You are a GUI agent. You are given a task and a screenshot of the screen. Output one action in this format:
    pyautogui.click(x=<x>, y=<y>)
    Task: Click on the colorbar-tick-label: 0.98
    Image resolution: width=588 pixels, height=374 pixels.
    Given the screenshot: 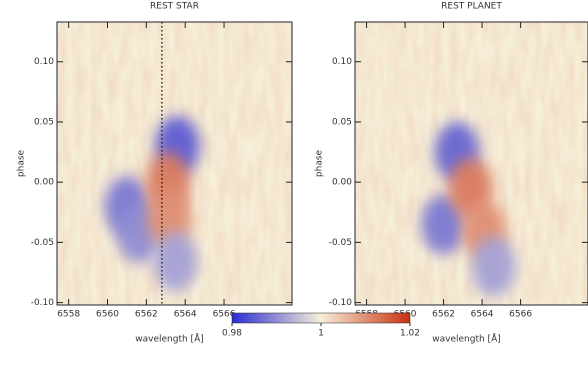 What is the action you would take?
    pyautogui.click(x=232, y=334)
    